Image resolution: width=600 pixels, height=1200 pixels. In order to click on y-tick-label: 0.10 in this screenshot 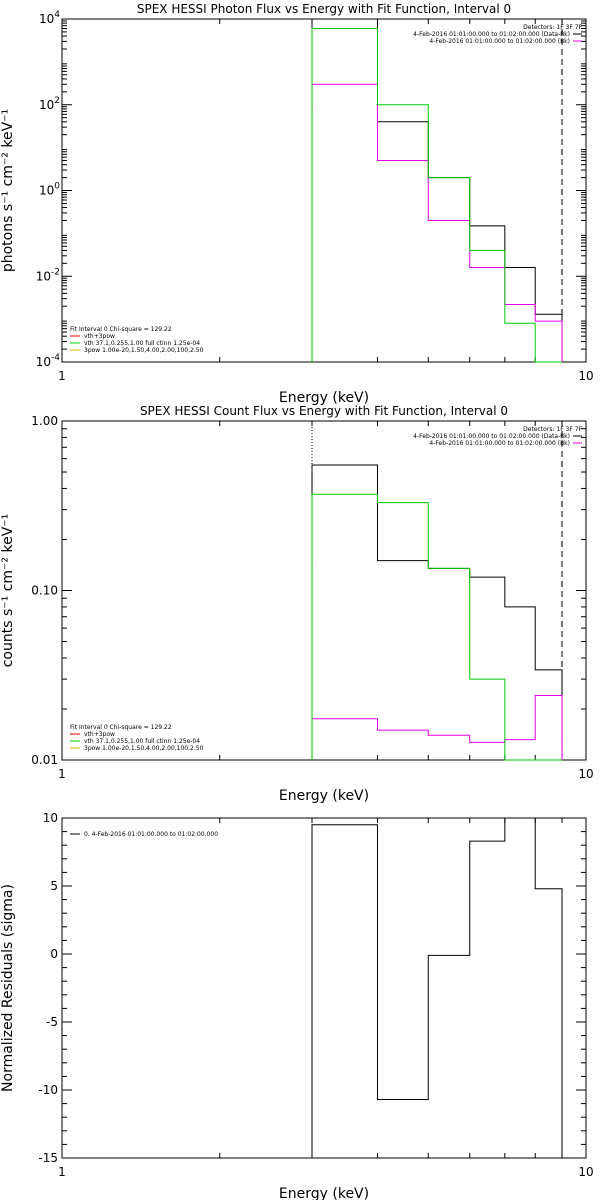, I will do `click(44, 591)`.